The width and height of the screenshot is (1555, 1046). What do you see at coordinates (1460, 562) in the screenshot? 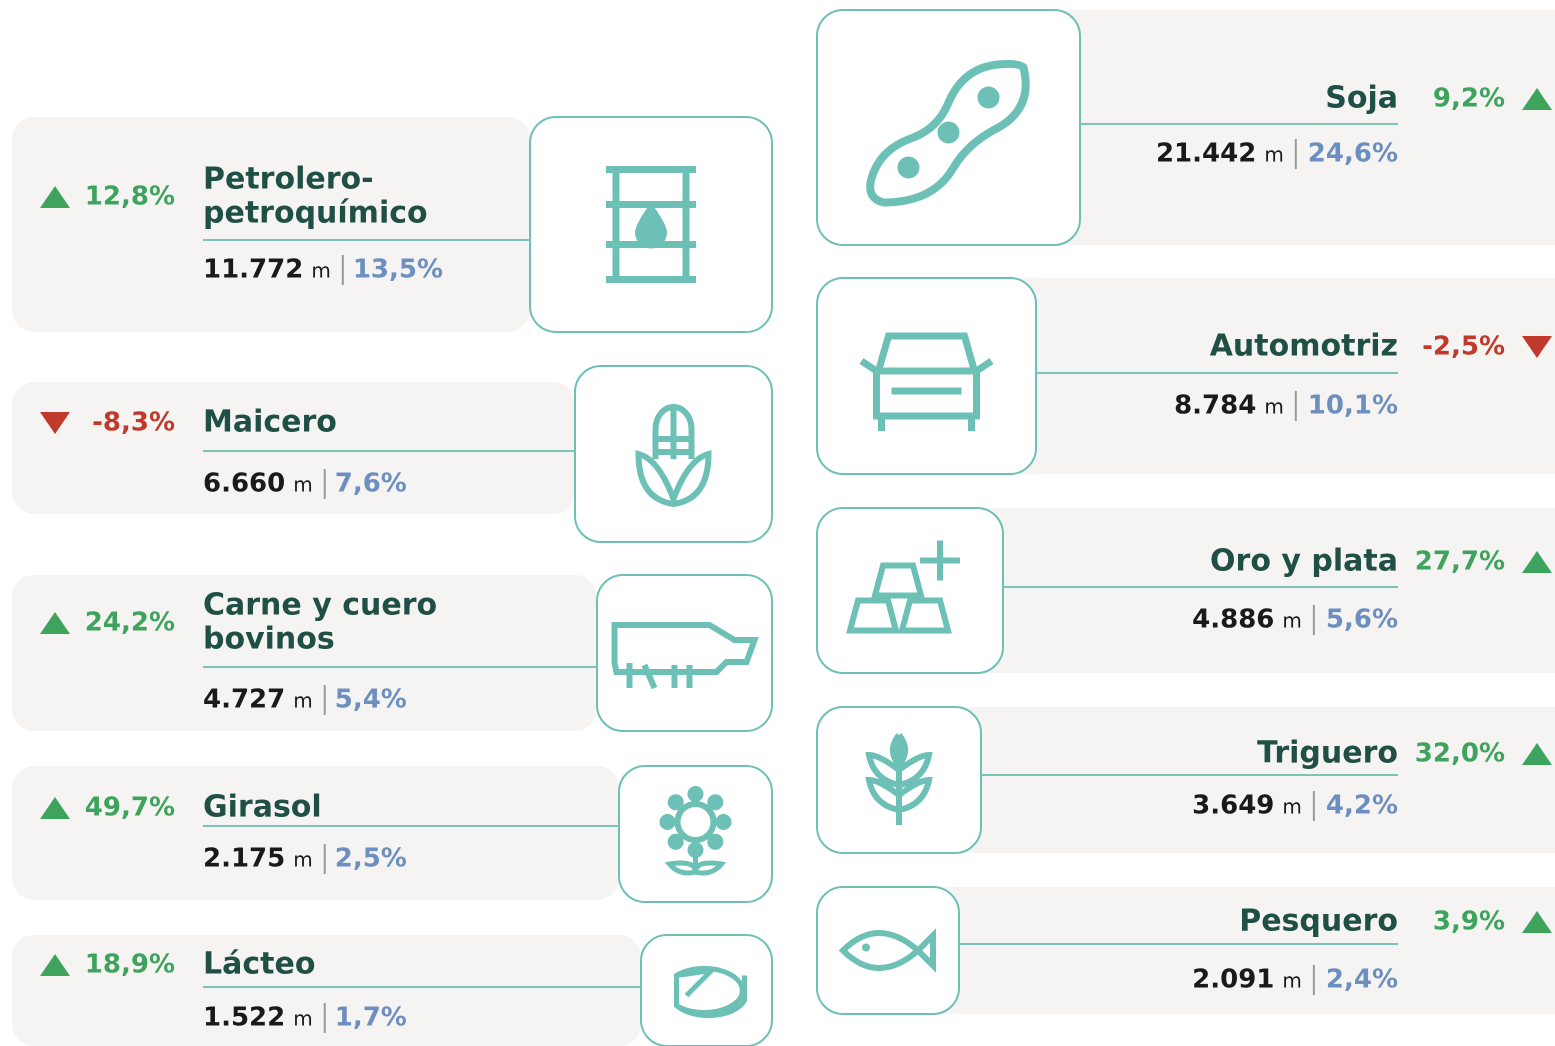
I see `change: 27,7%` at bounding box center [1460, 562].